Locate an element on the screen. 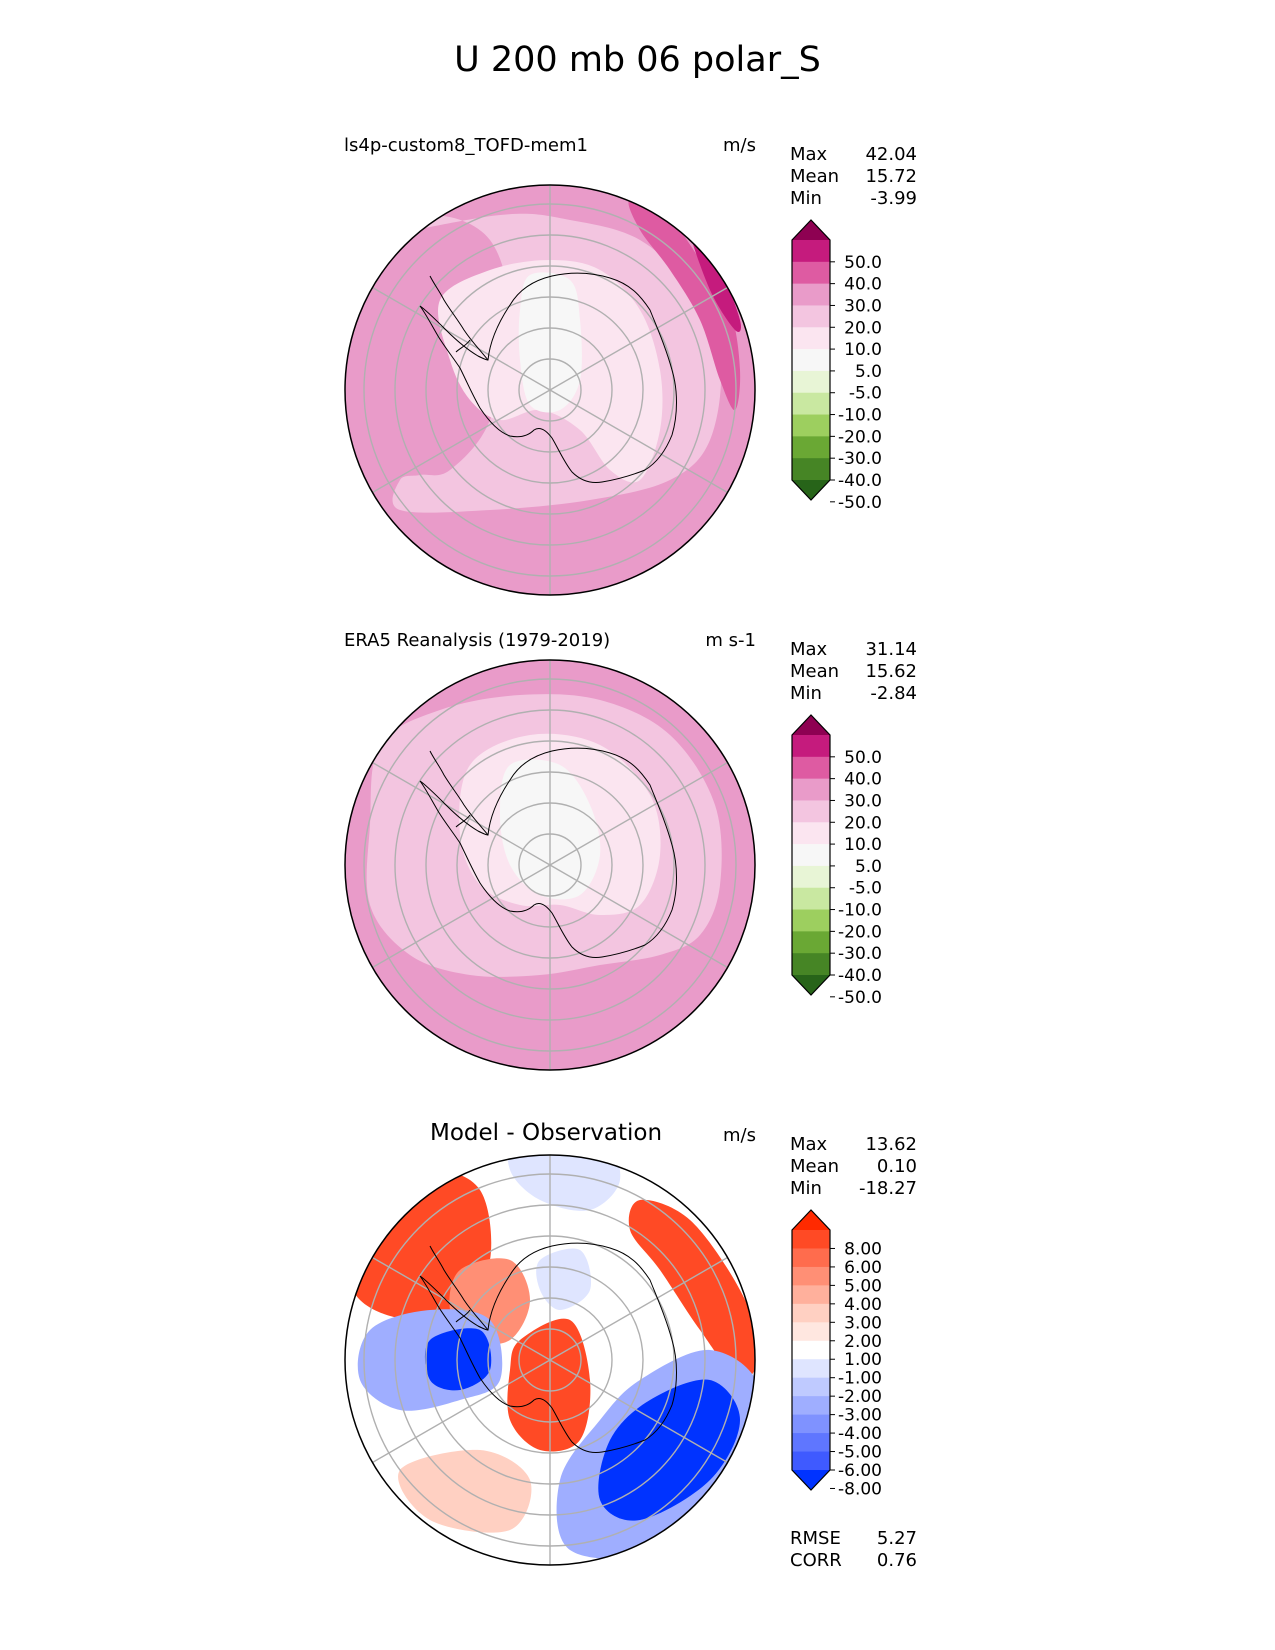  map-fill-layer is located at coordinates (550, 1360).